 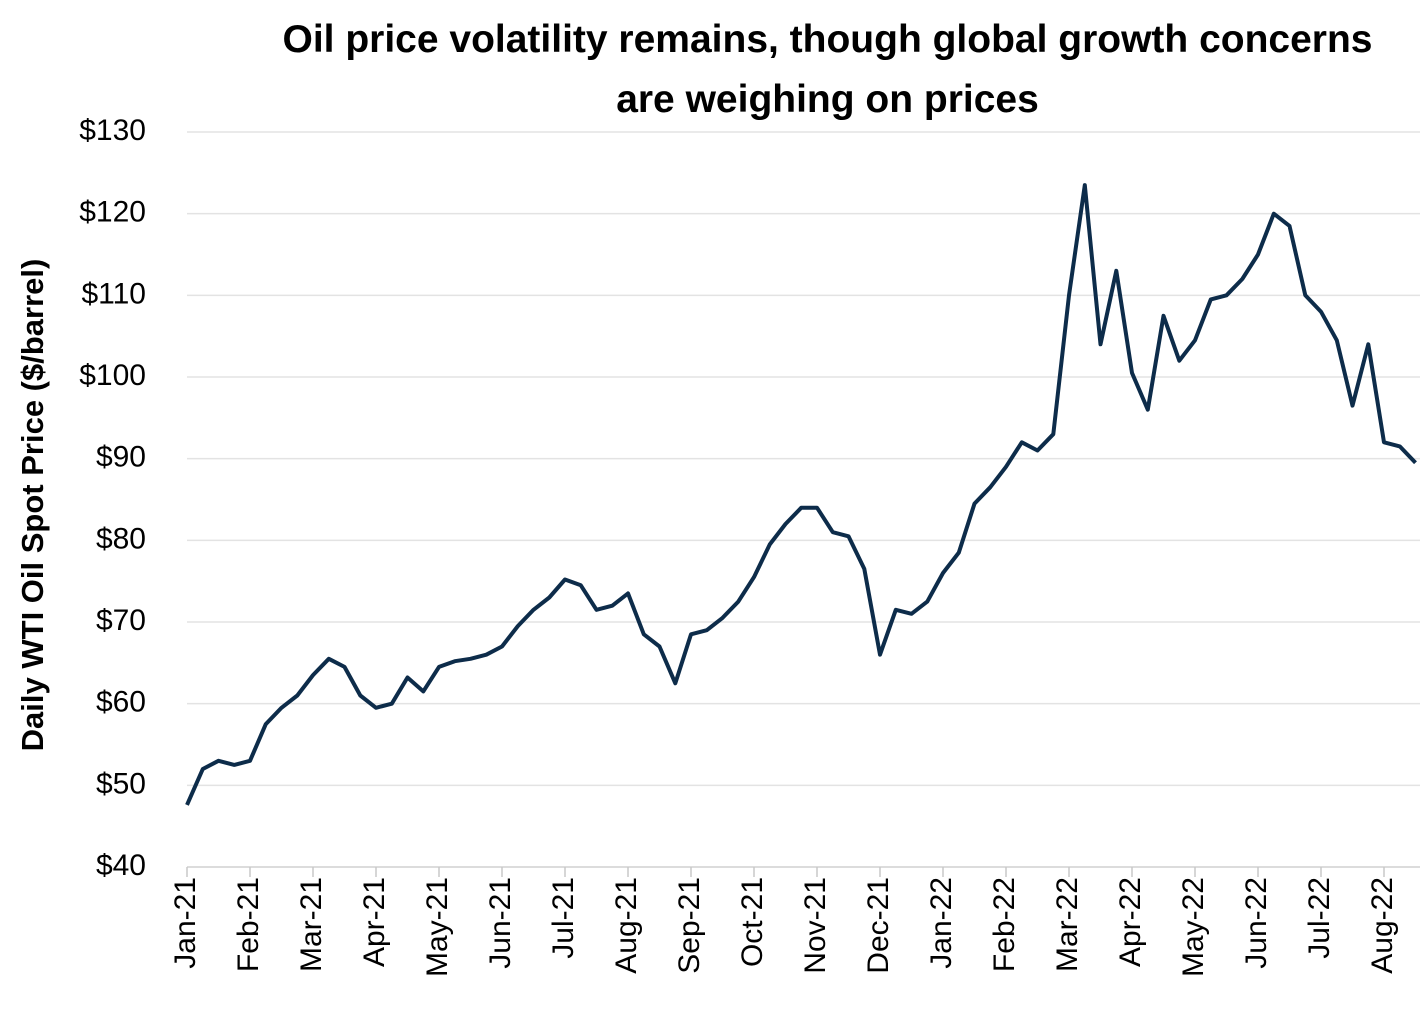 What do you see at coordinates (248, 924) in the screenshot?
I see `x-tick-label: Feb-21` at bounding box center [248, 924].